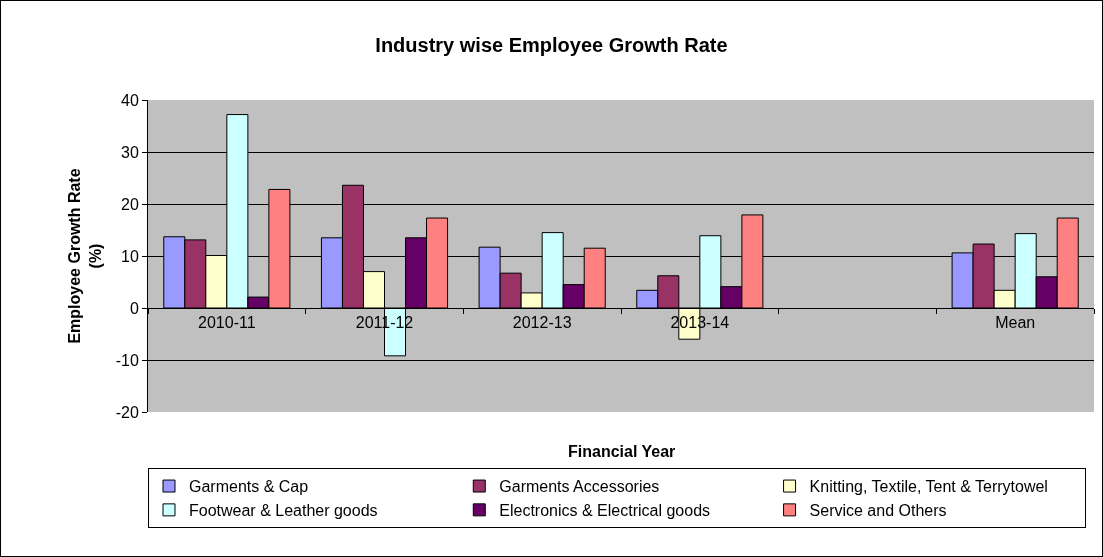  Describe the element at coordinates (605, 511) in the screenshot. I see `legend-label: Electronics & Electrical goods` at that location.